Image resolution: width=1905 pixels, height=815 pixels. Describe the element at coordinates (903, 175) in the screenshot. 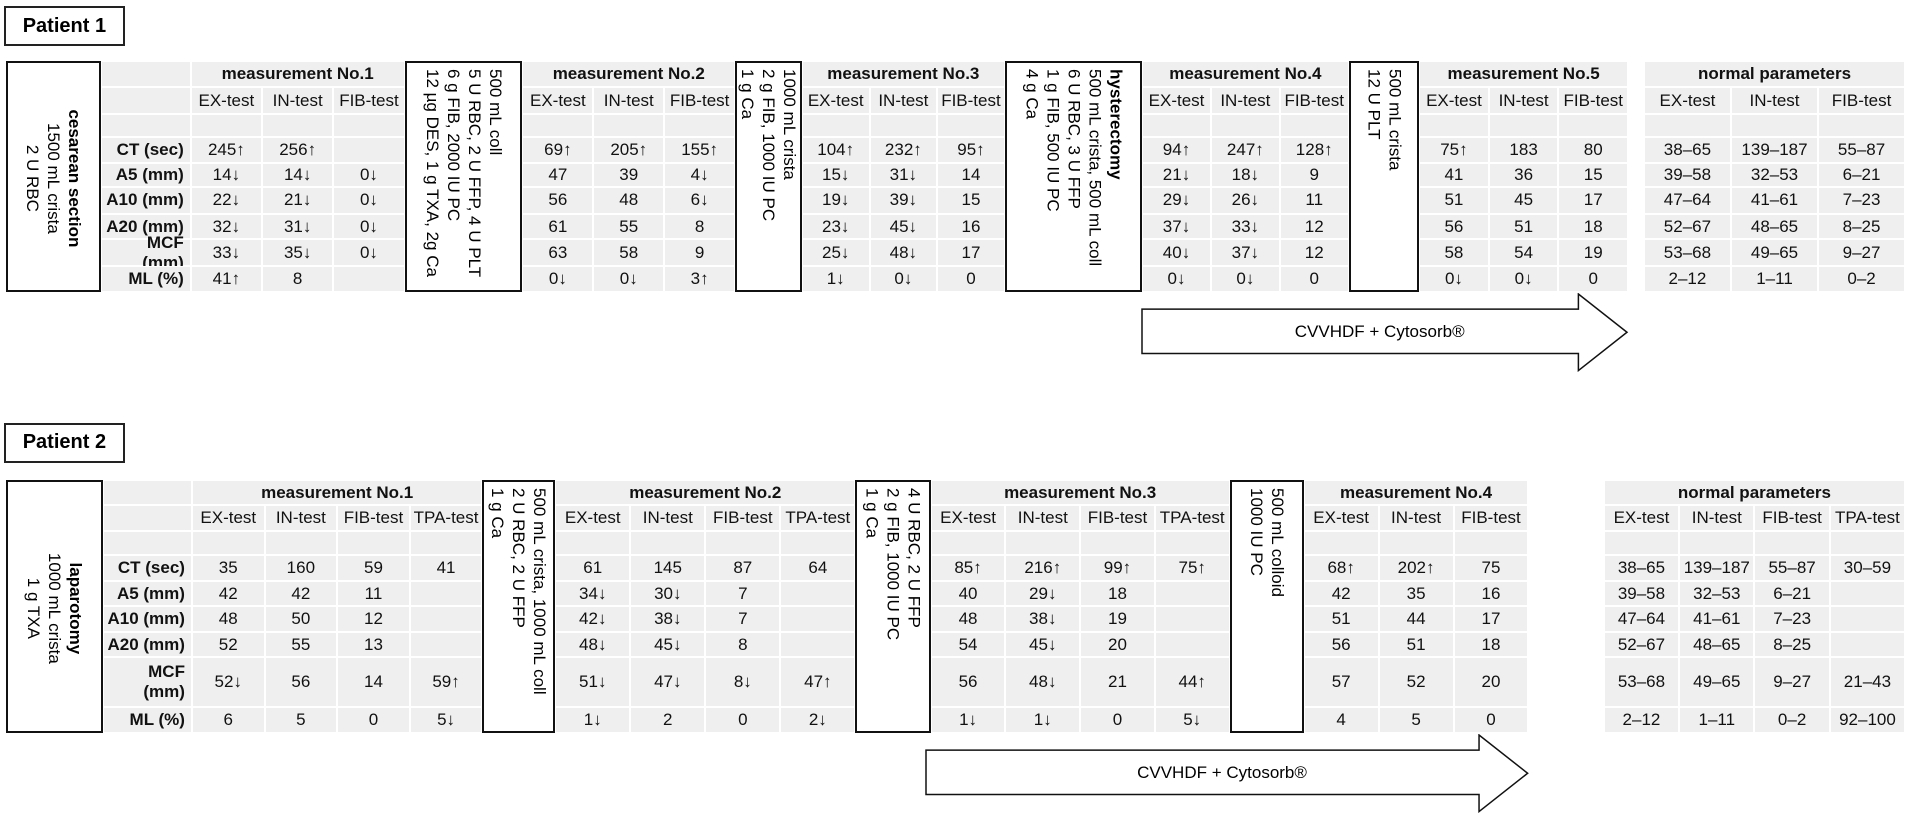

I see `value-cell: 31↓` at that location.